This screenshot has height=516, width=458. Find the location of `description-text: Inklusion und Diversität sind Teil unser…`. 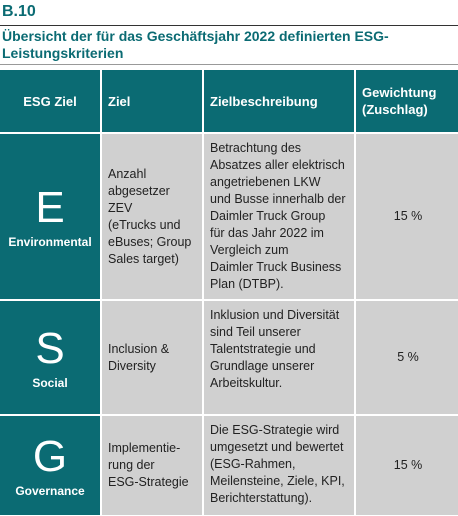

description-text: Inklusion und Diversität sind Teil unser… is located at coordinates (275, 349).